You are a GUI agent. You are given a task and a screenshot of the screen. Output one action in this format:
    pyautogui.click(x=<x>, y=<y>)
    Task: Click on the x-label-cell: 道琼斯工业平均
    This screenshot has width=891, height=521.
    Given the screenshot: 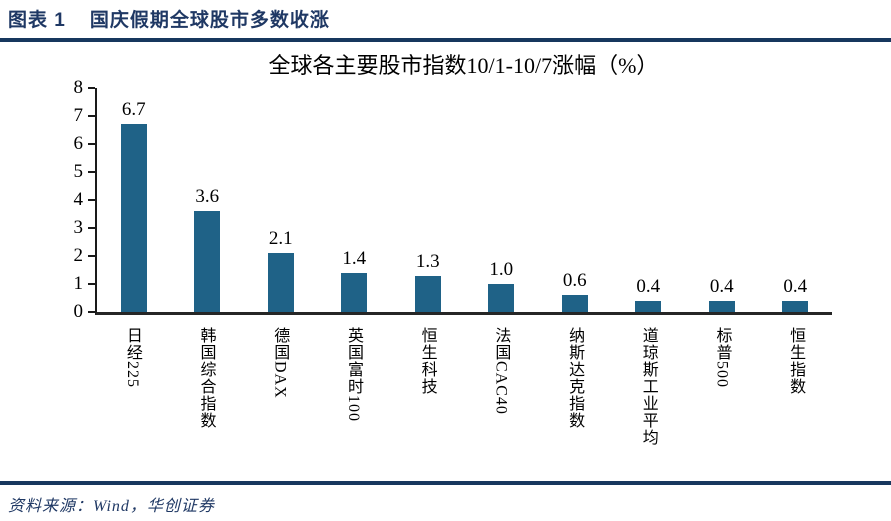 What is the action you would take?
    pyautogui.click(x=648, y=407)
    